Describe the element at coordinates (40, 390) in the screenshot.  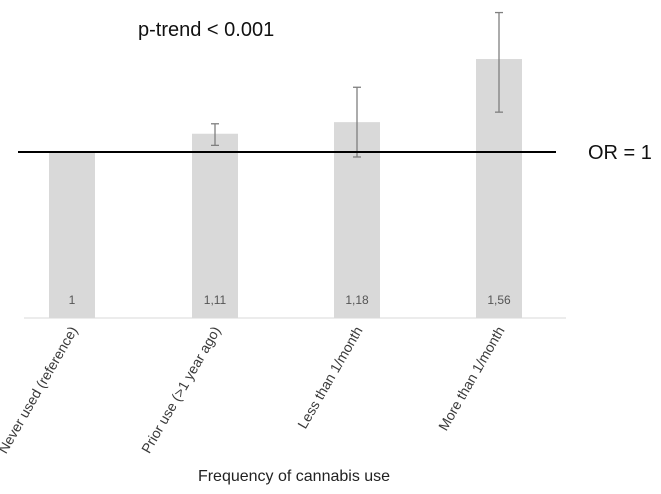
I see `x-tick-label: Never used (reference)` at that location.